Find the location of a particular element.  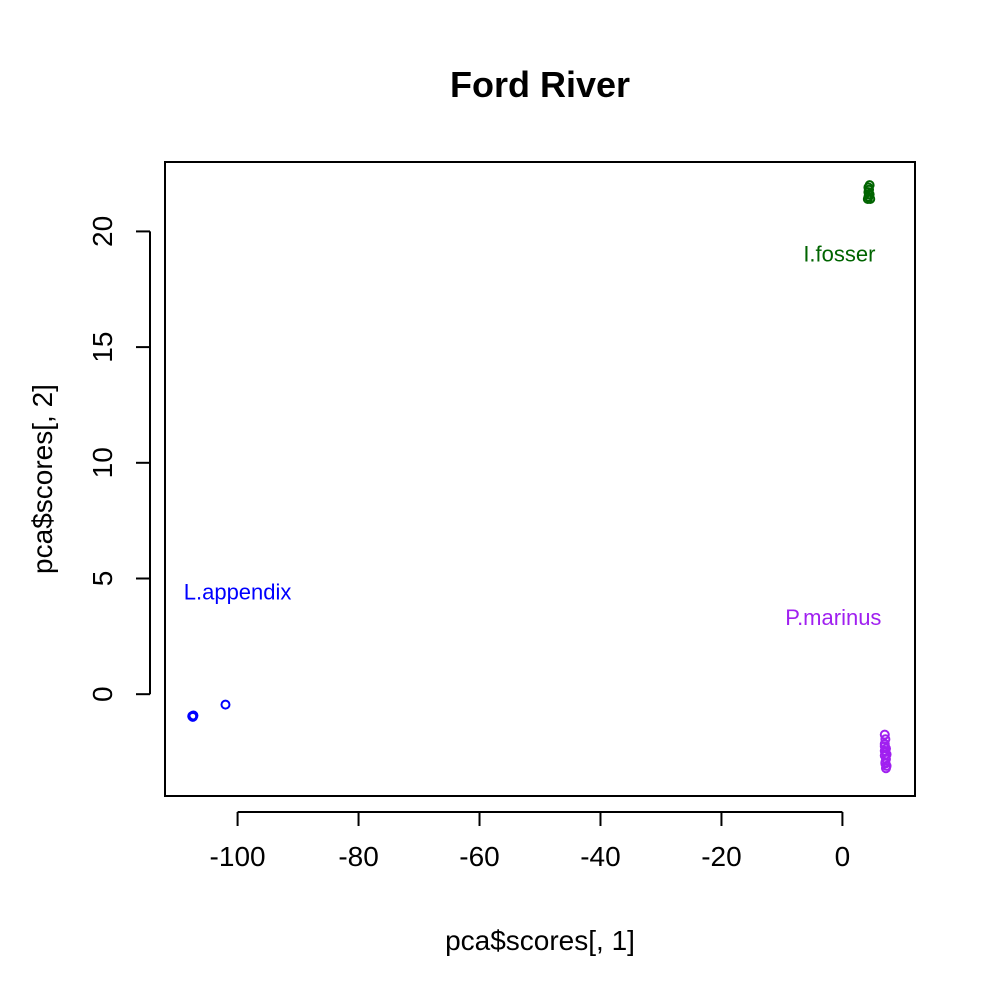

y-tick-label: 0 is located at coordinates (102, 694).